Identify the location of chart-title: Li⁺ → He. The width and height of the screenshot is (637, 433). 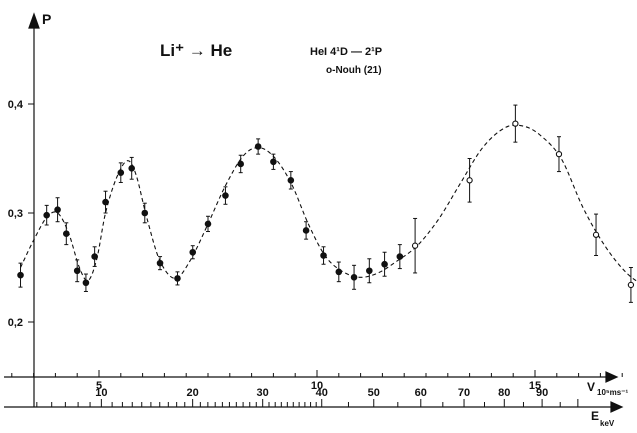
(196, 50).